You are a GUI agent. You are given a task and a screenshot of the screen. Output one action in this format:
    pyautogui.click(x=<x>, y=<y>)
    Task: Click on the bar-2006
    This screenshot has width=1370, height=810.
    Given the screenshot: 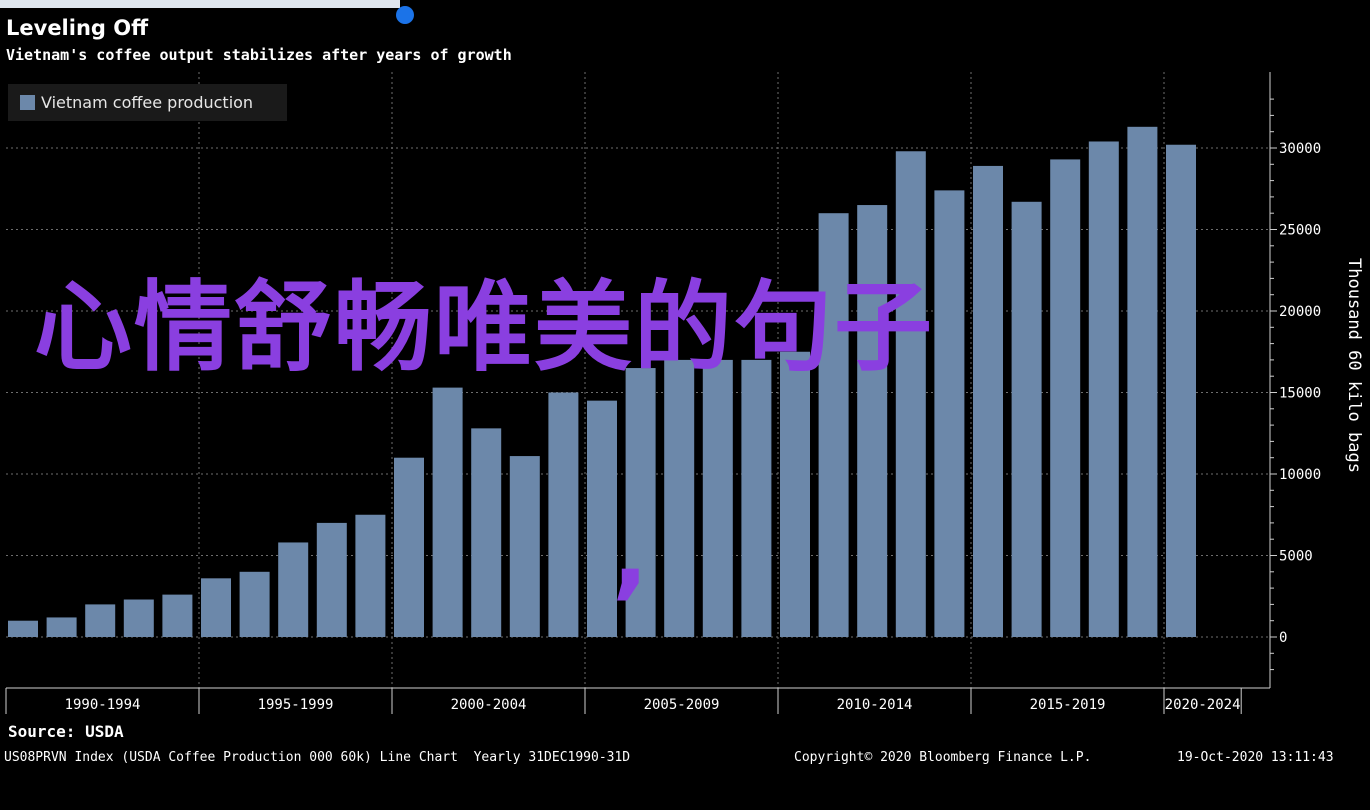 What is the action you would take?
    pyautogui.click(x=640, y=502)
    